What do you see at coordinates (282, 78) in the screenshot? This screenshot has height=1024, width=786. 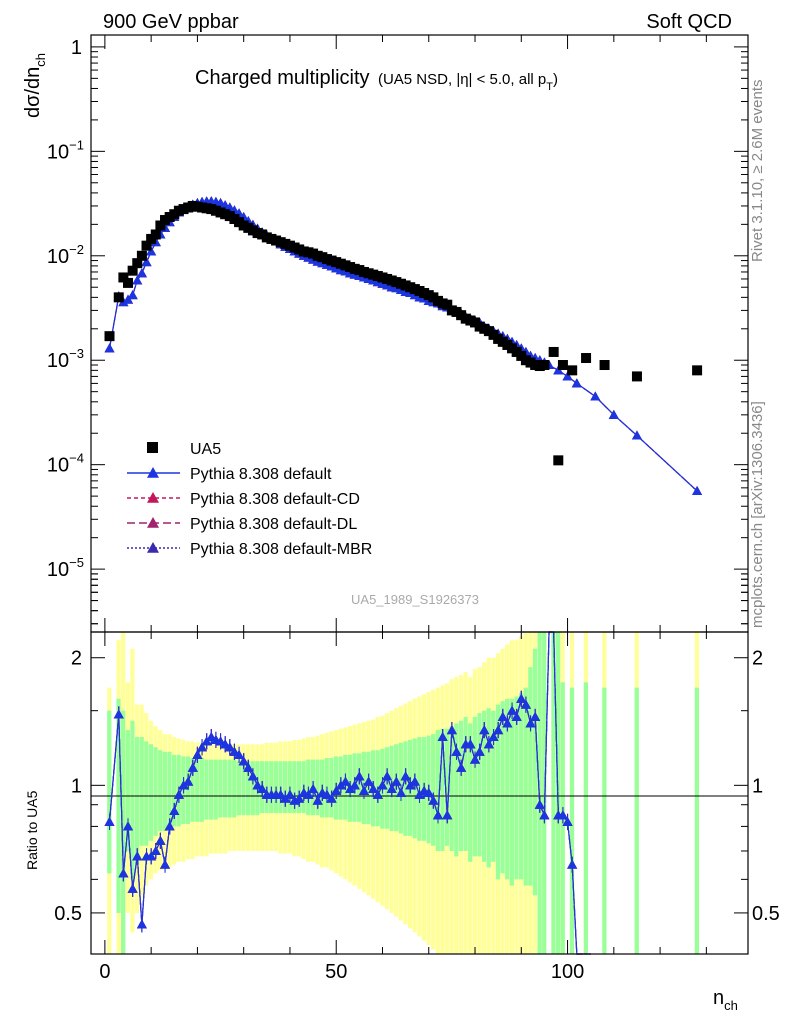 I see `plot-title-main: Charged multiplicity` at bounding box center [282, 78].